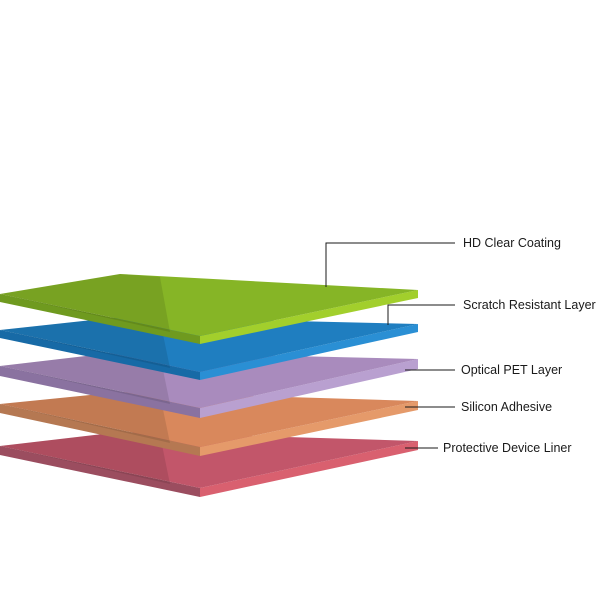 The height and width of the screenshot is (600, 600). Describe the element at coordinates (512, 243) in the screenshot. I see `label-hd-clear-coating: HD Clear Coating` at that location.